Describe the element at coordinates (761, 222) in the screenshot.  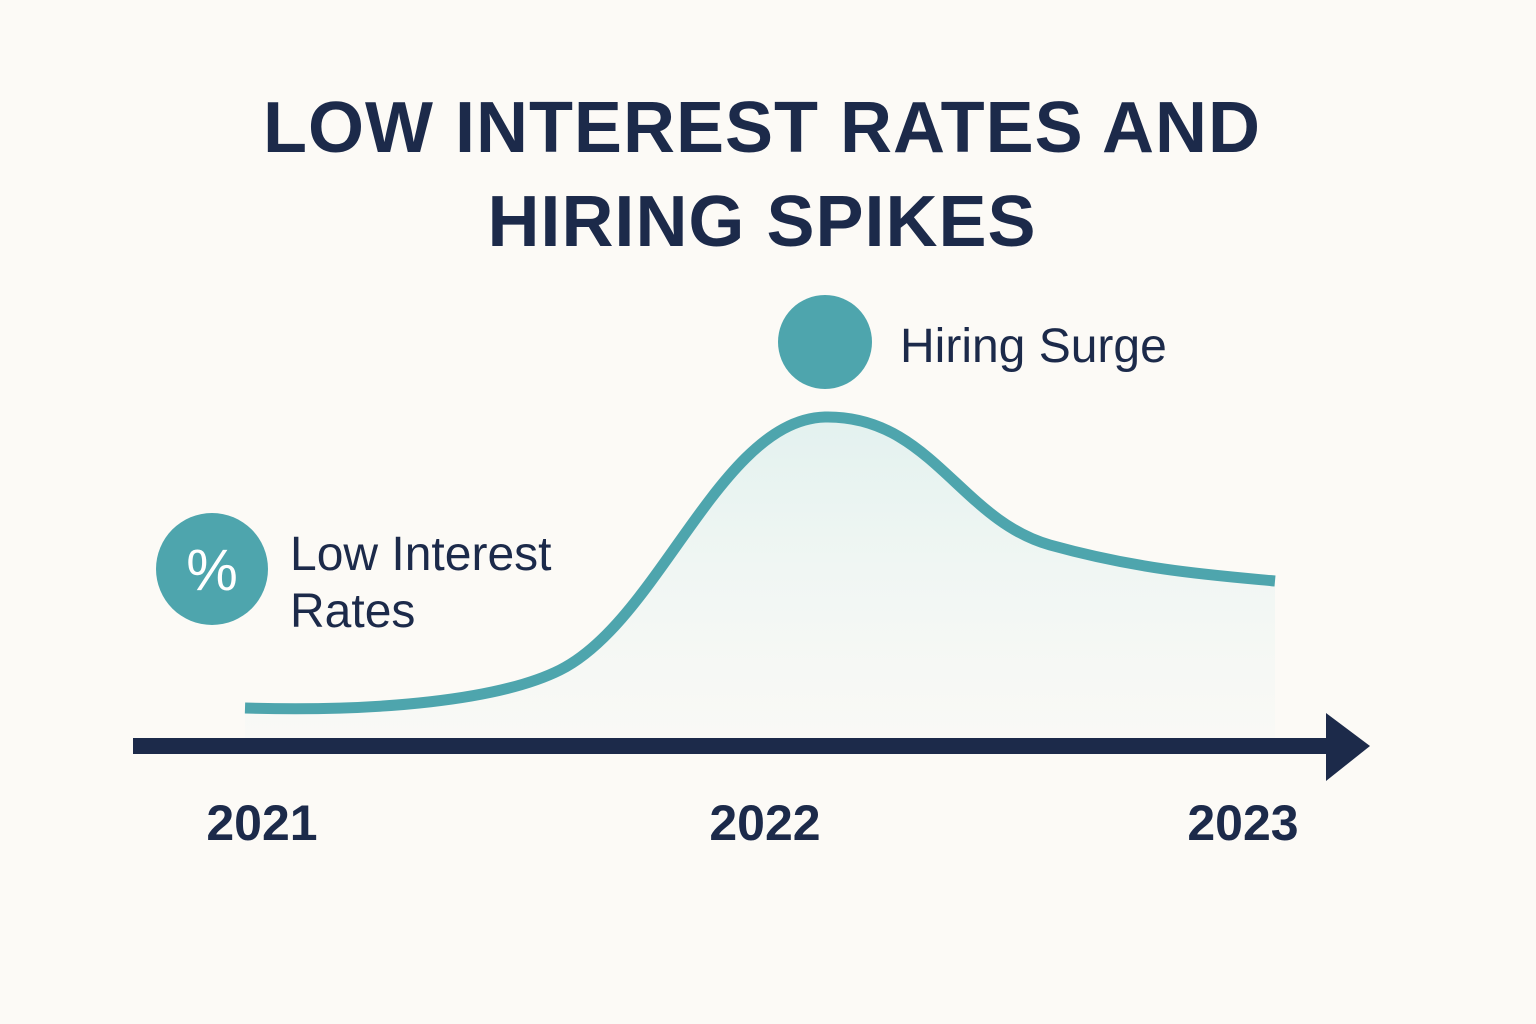
I see `title-line: HIRING SPIKES` at that location.